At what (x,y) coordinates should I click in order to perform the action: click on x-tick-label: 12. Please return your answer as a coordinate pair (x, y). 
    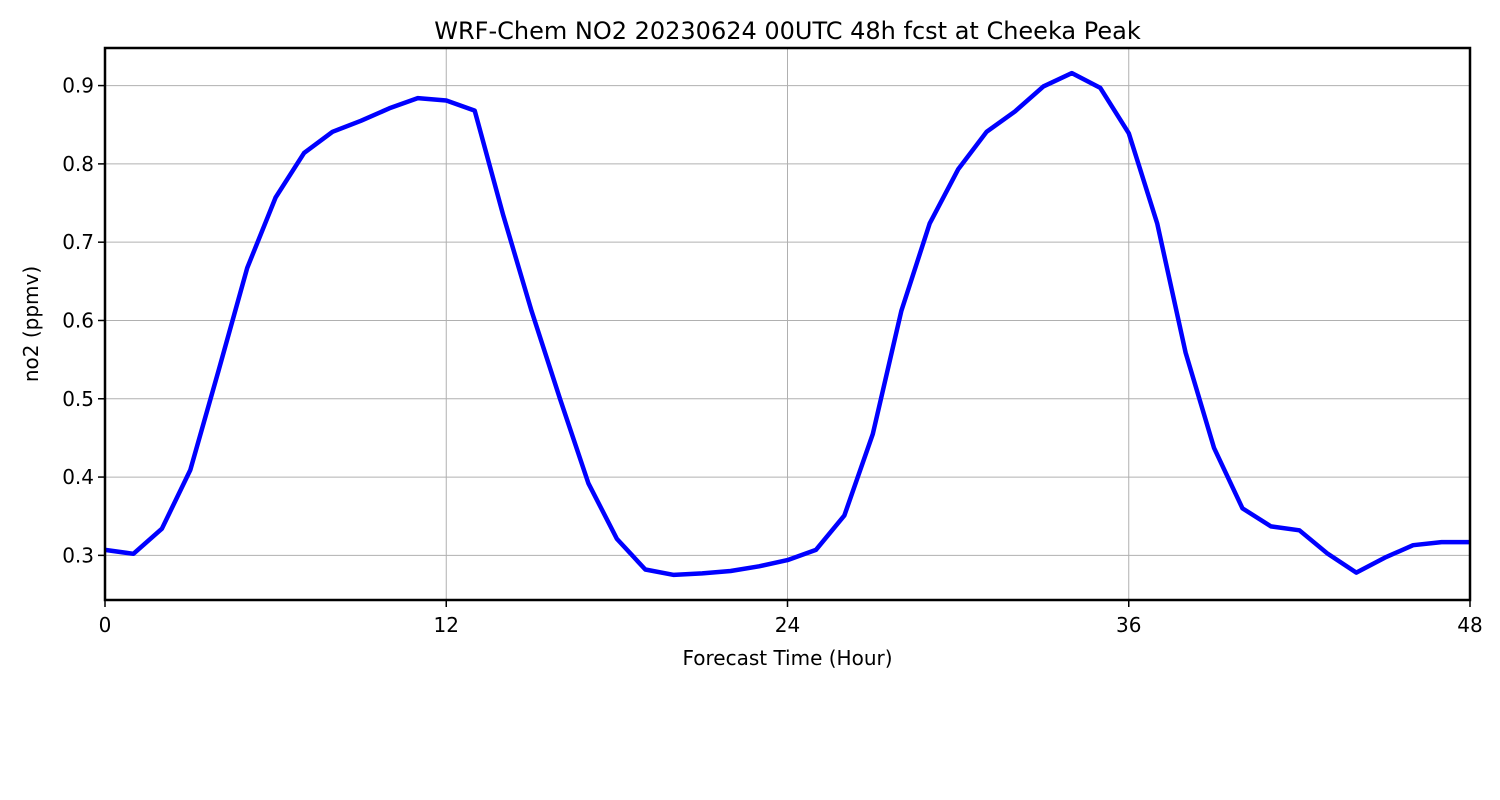
    Looking at the image, I should click on (446, 625).